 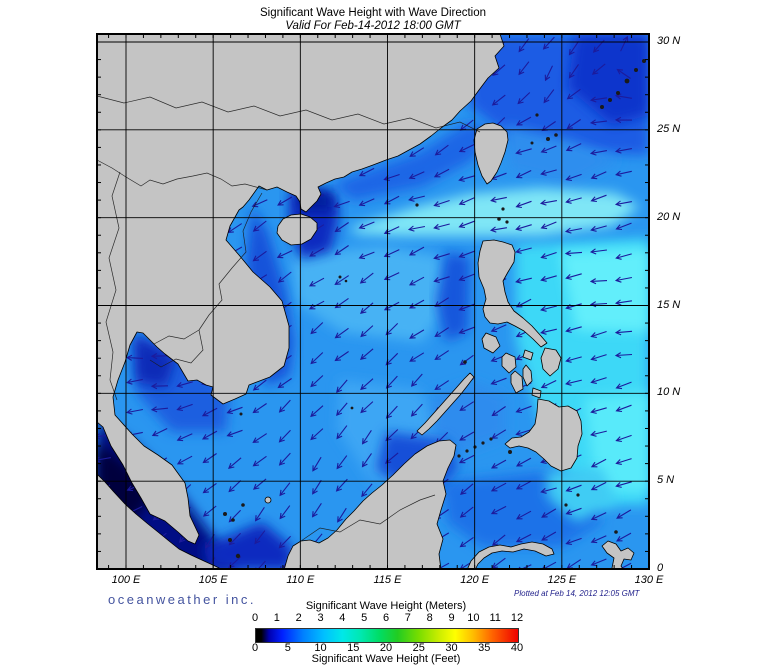 What do you see at coordinates (300, 580) in the screenshot?
I see `lon-tick-label: 110 E` at bounding box center [300, 580].